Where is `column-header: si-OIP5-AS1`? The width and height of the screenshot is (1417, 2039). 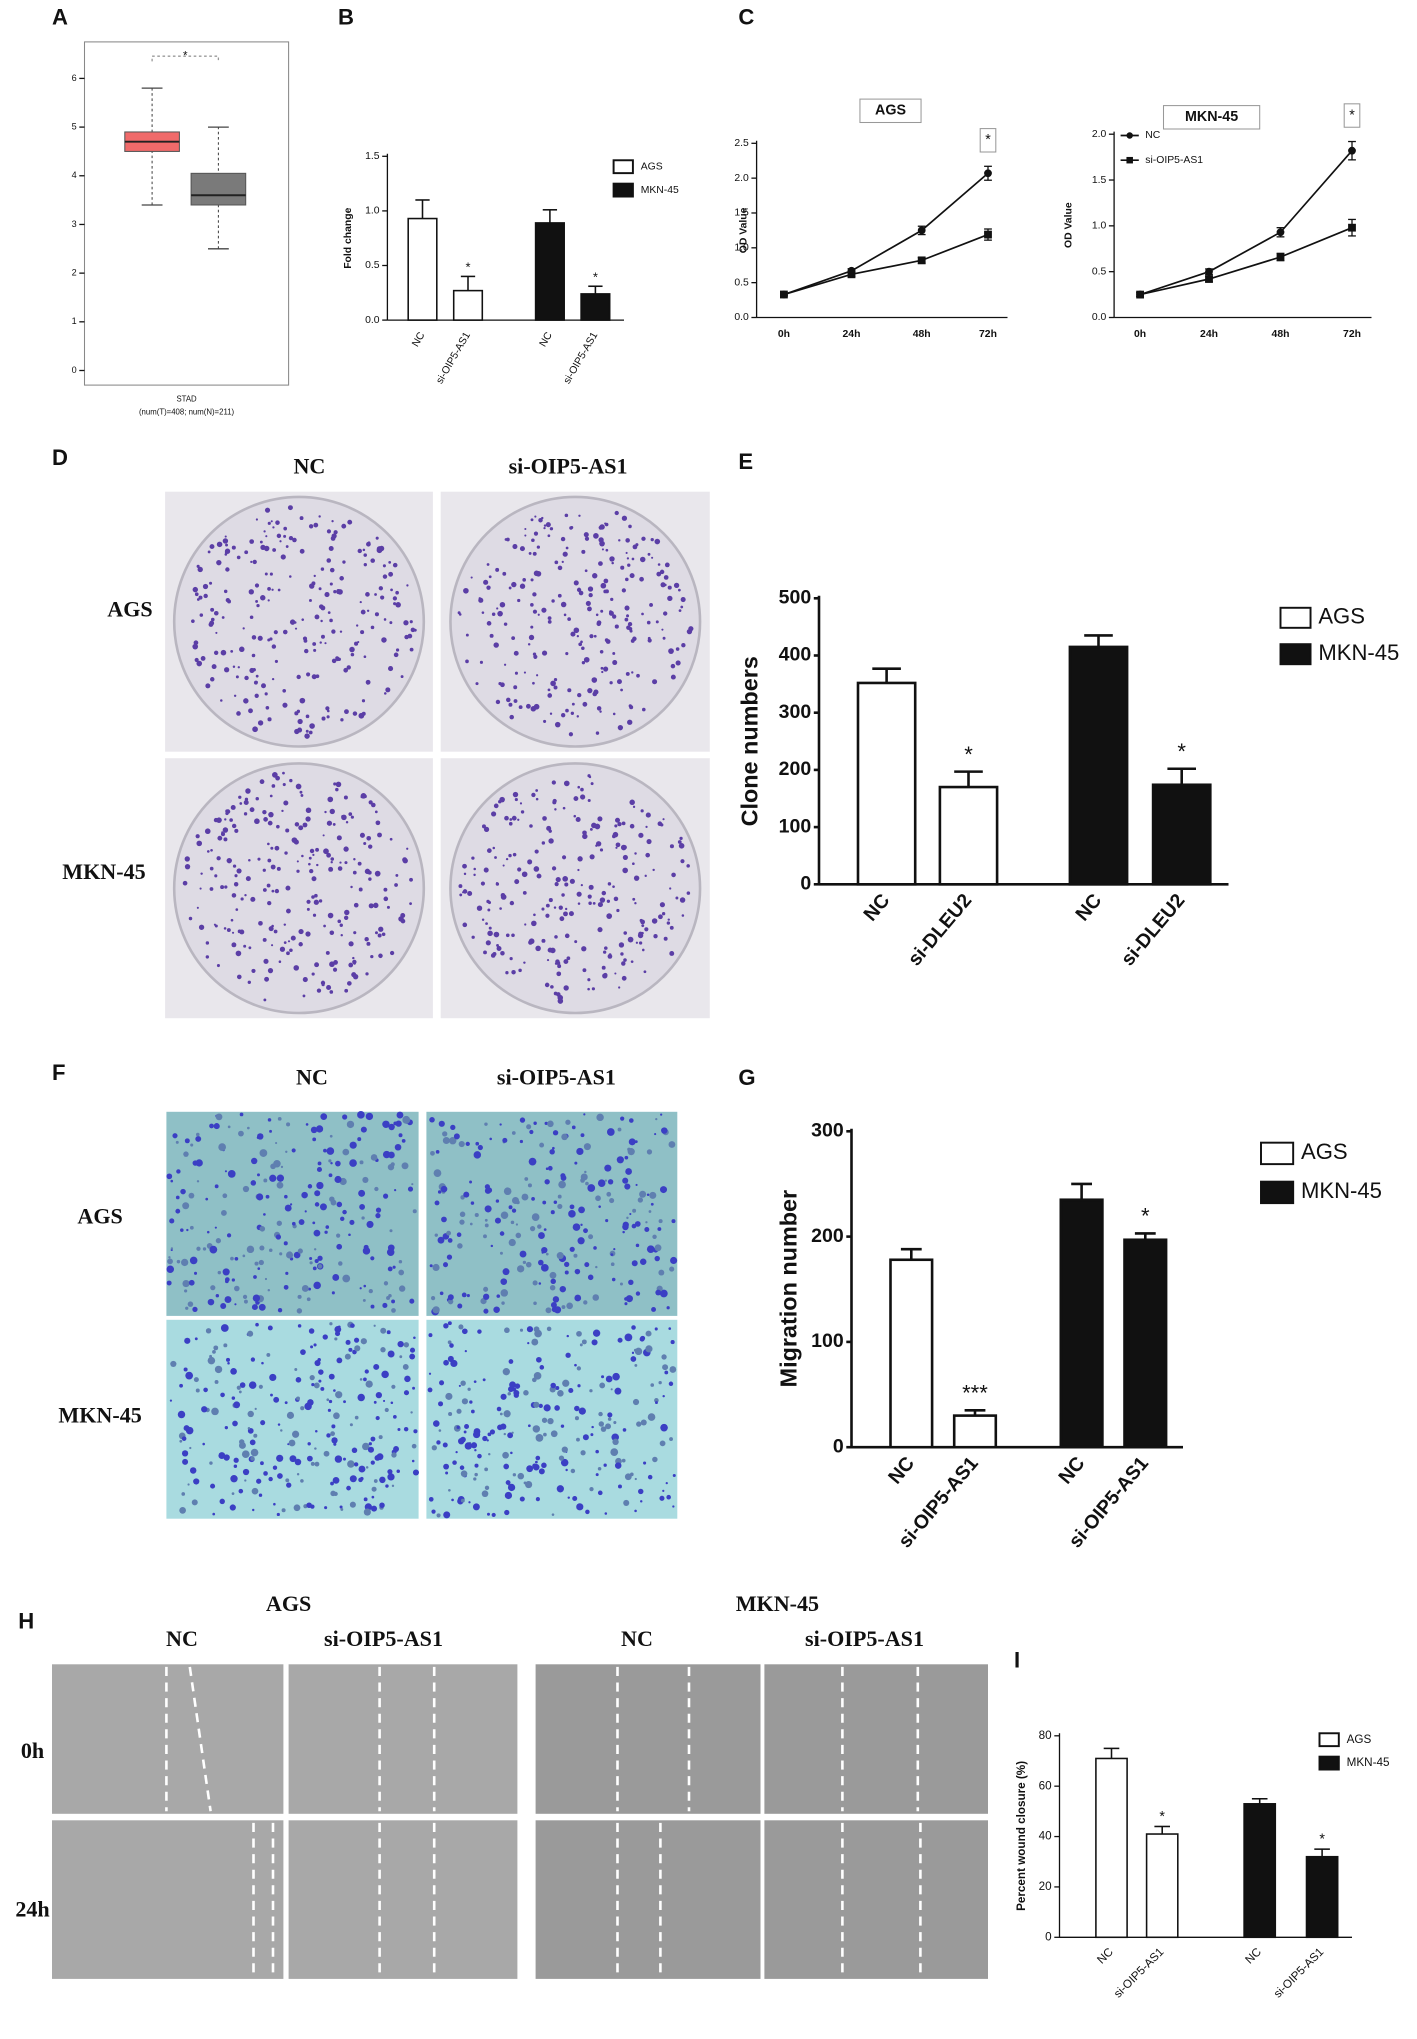 column-header: si-OIP5-AS1 is located at coordinates (383, 1638).